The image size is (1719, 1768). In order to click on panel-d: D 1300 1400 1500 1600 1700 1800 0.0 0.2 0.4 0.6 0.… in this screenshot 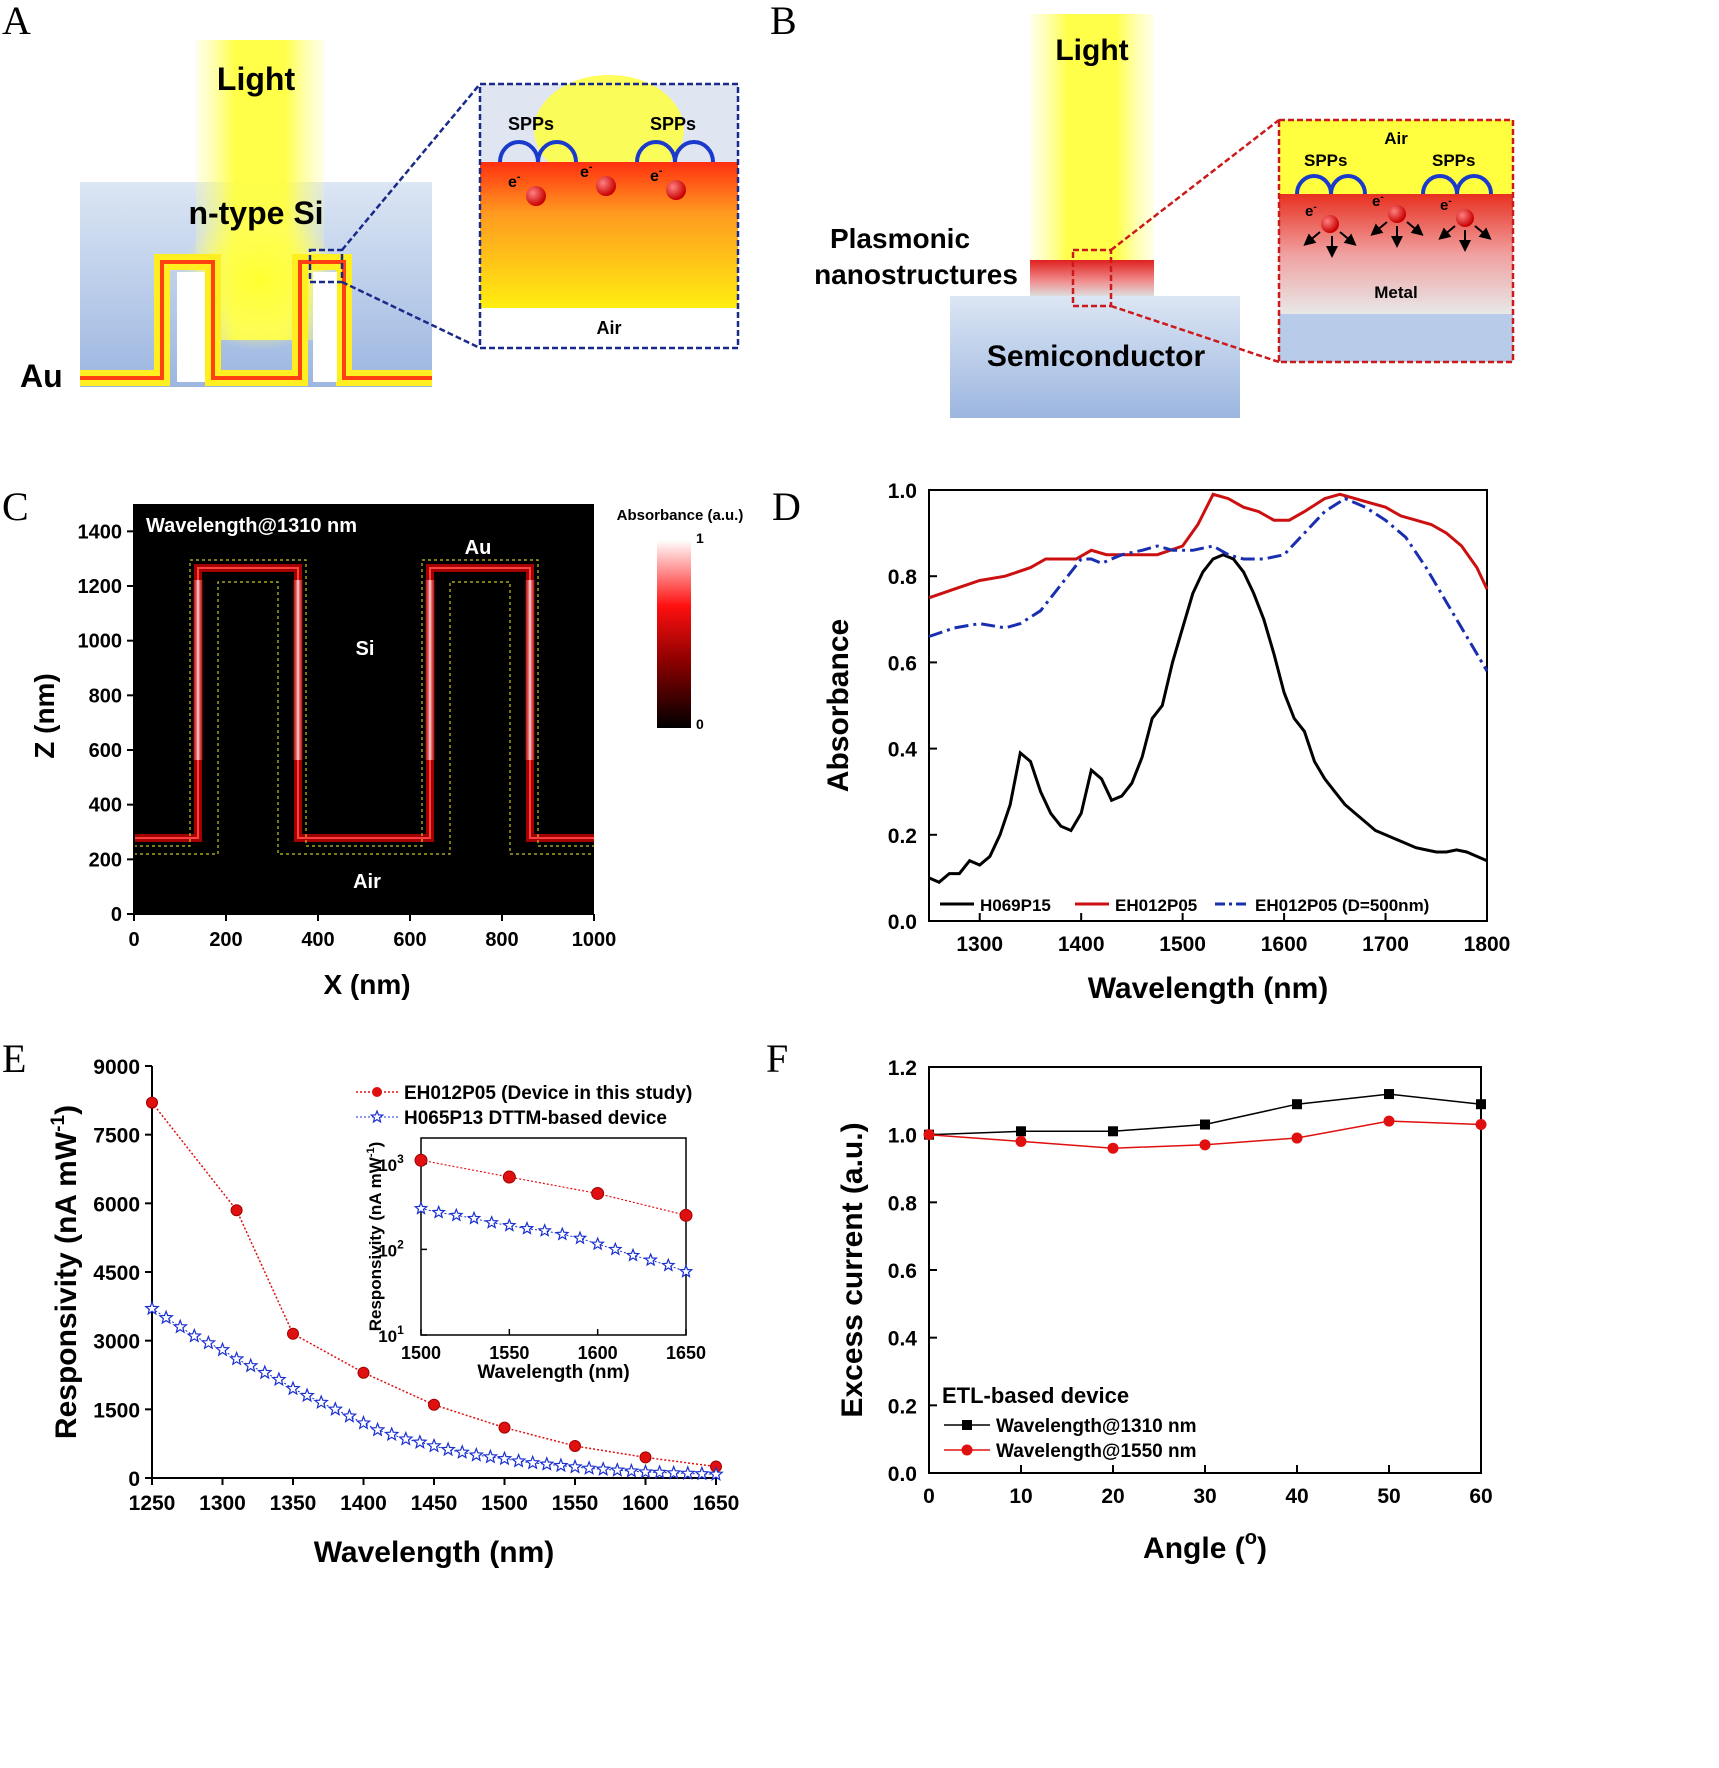, I will do `click(1141, 742)`.